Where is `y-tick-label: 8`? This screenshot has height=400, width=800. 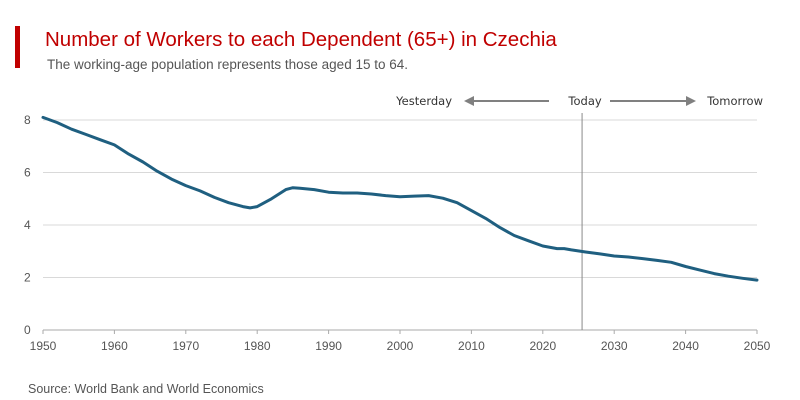 y-tick-label: 8 is located at coordinates (27, 120).